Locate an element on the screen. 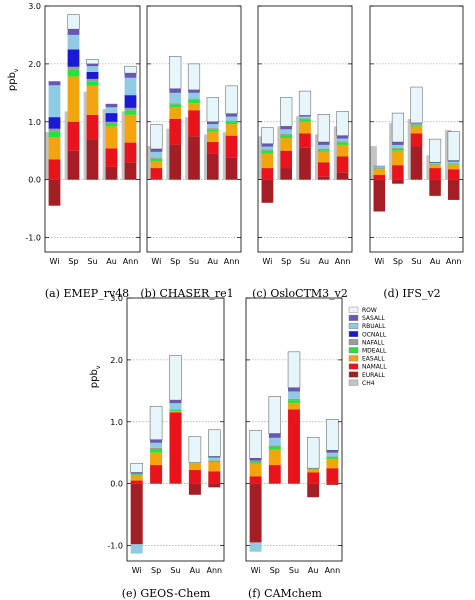  y-tick-label: 2.0 is located at coordinates (116, 360).